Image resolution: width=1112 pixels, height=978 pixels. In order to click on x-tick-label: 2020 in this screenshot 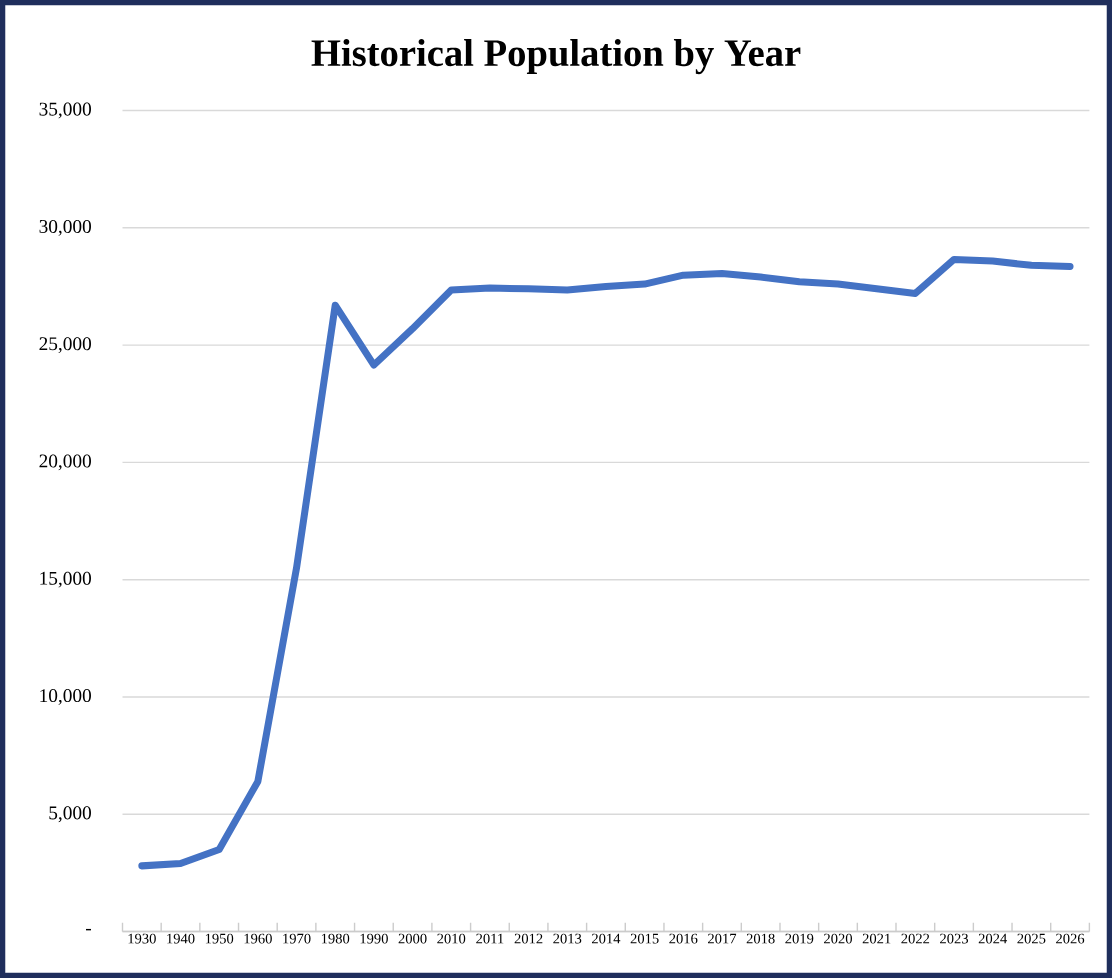, I will do `click(838, 938)`.